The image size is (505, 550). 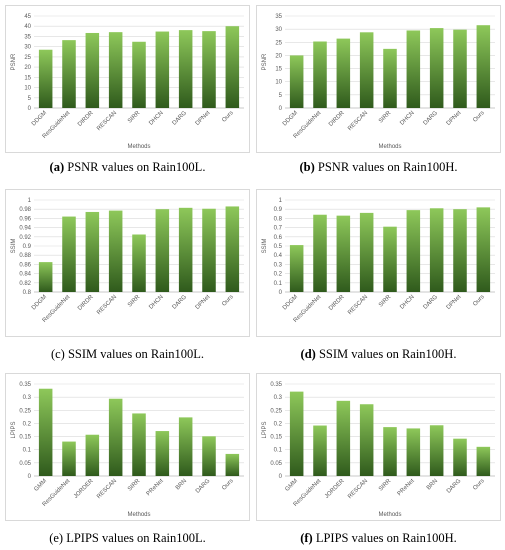 What do you see at coordinates (278, 30) in the screenshot?
I see `y-tick-label: 30` at bounding box center [278, 30].